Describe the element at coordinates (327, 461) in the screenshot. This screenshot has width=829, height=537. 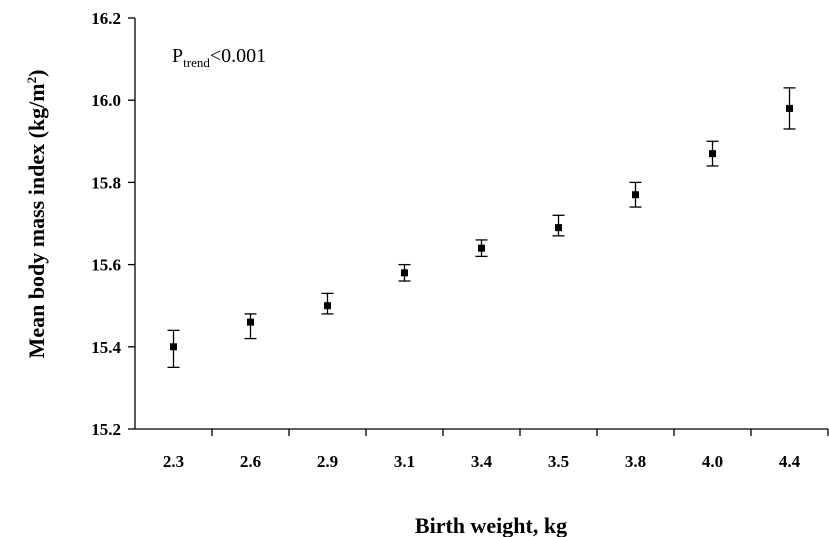
I see `x-tick-label: 2.9` at that location.